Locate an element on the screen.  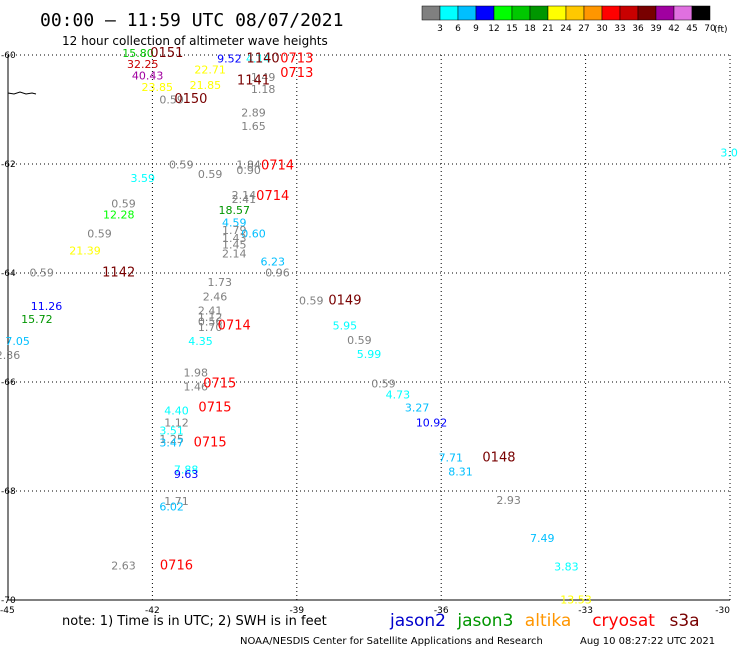
colorbar-tick-label: 30 is located at coordinates (602, 29).